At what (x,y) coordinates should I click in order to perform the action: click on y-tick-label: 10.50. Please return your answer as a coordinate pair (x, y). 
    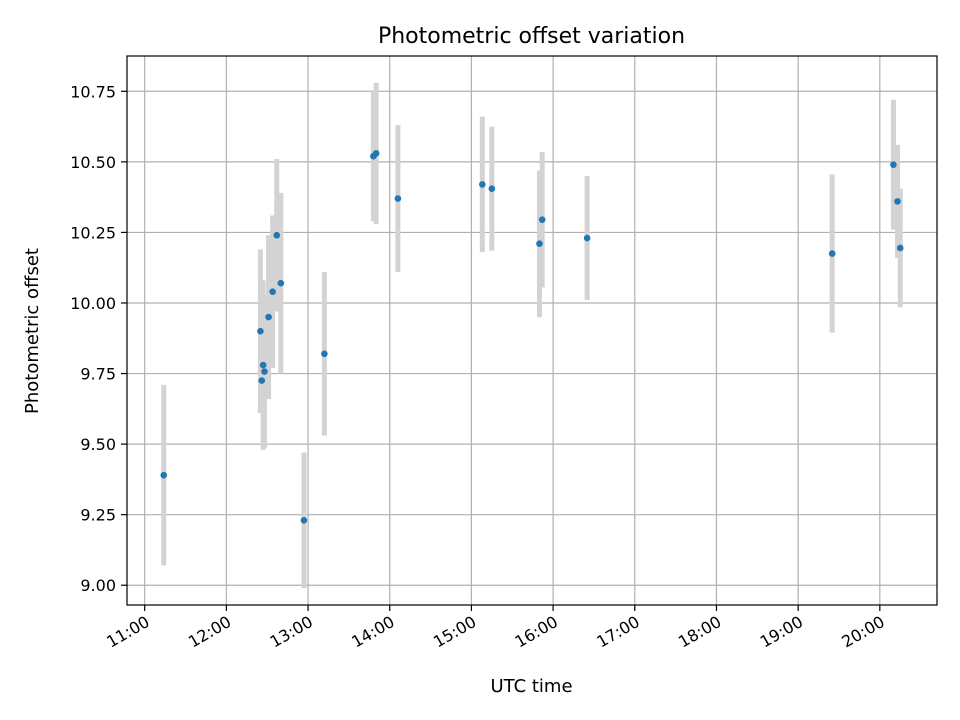
    Looking at the image, I should click on (93, 162).